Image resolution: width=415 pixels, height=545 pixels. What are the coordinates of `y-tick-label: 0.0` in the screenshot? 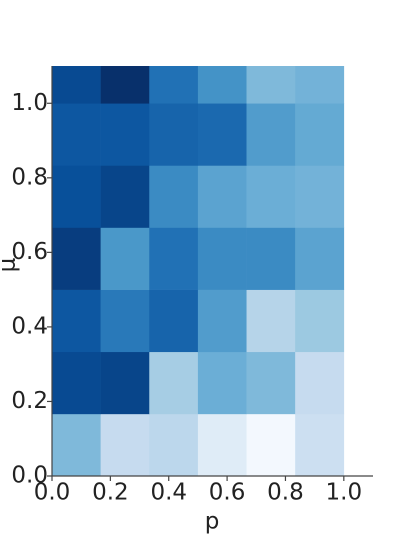 It's located at (29, 476).